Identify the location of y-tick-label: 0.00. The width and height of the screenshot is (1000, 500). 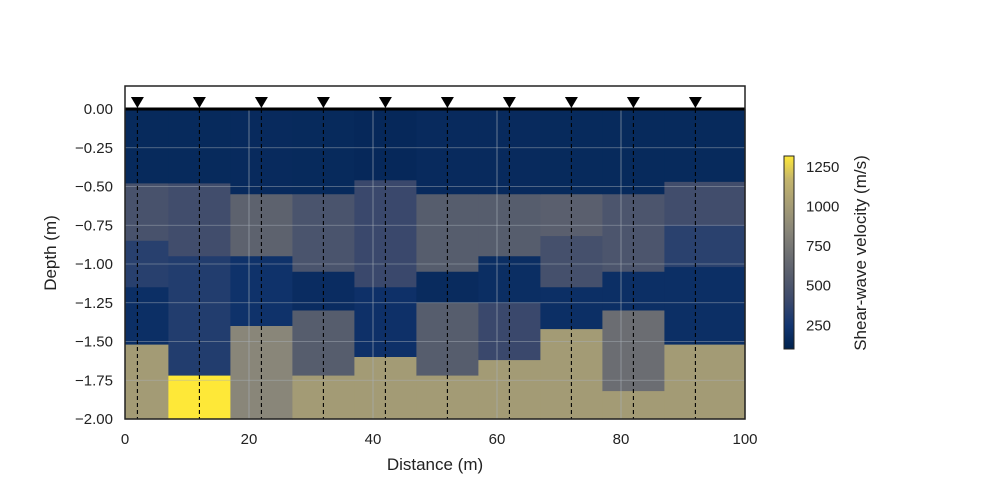
(98, 109).